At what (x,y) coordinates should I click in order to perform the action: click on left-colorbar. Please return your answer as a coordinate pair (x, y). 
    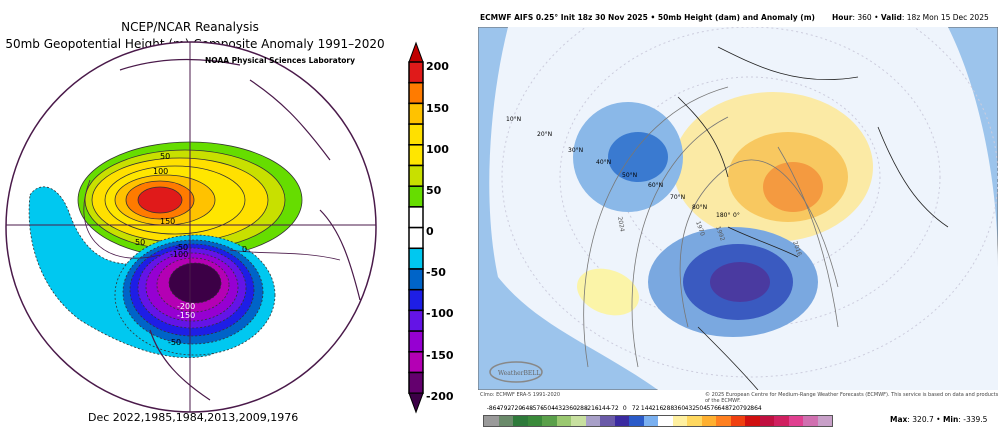
    Looking at the image, I should click on (416, 227).